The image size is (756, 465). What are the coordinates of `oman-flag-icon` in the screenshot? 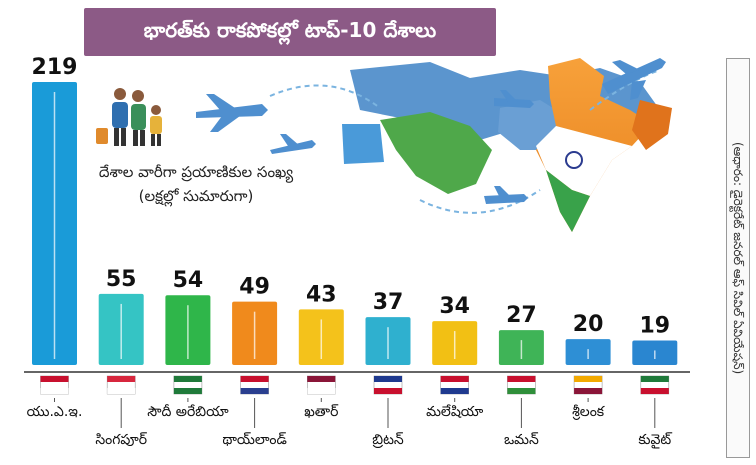 It's located at (521, 385).